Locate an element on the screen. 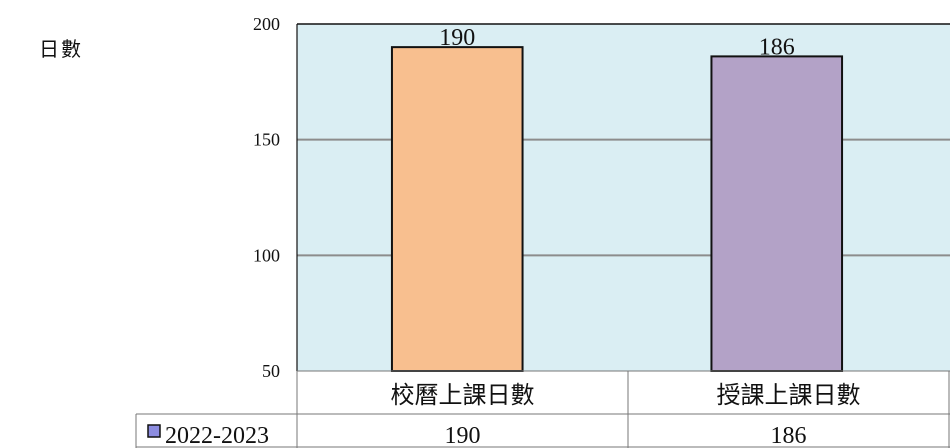 Image resolution: width=950 pixels, height=448 pixels. y-tick-label: 200 is located at coordinates (266, 24).